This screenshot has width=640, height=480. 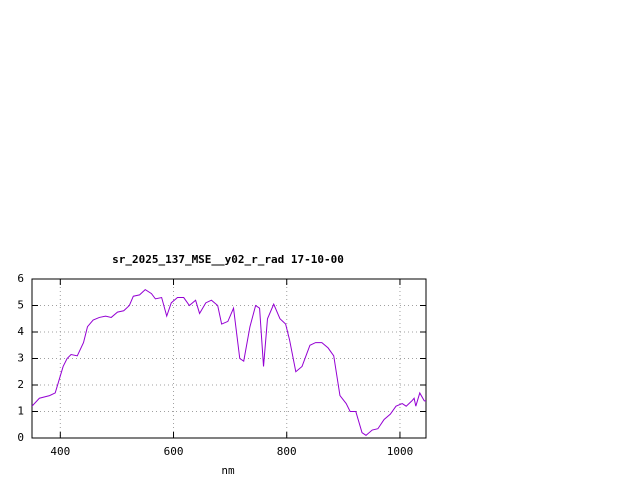 What do you see at coordinates (174, 451) in the screenshot?
I see `x-tick-label: 600` at bounding box center [174, 451].